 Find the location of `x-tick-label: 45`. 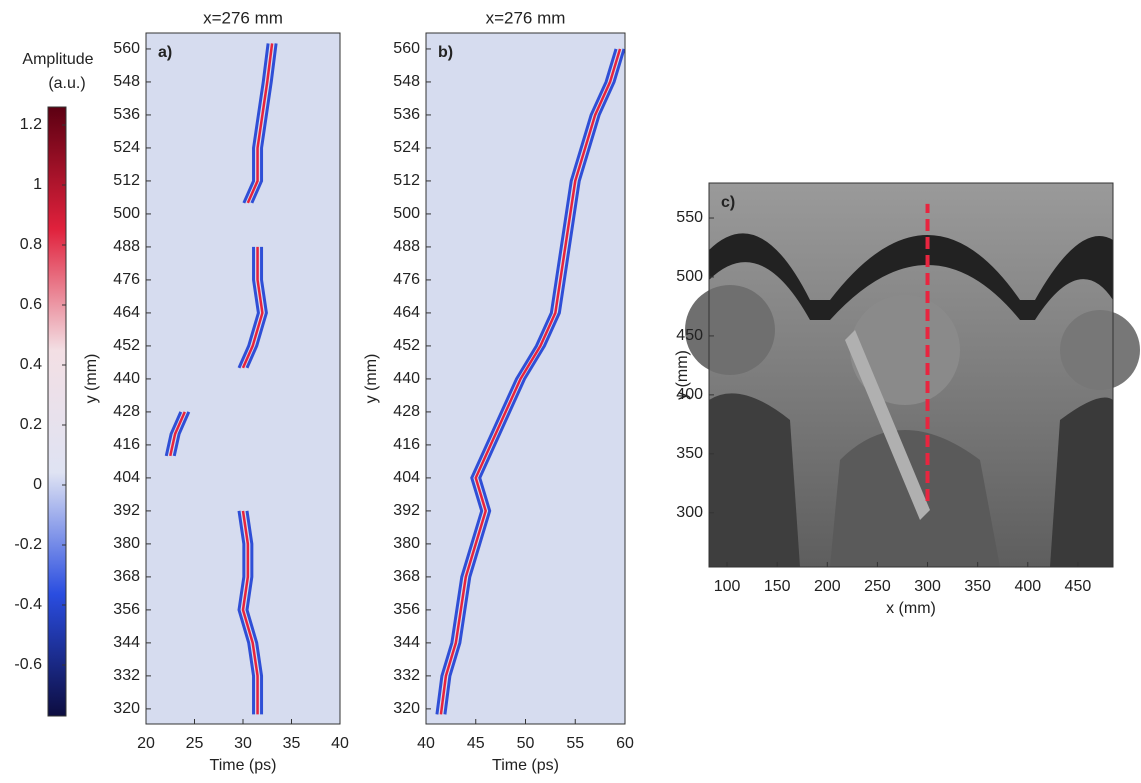

x-tick-label: 45 is located at coordinates (476, 743).